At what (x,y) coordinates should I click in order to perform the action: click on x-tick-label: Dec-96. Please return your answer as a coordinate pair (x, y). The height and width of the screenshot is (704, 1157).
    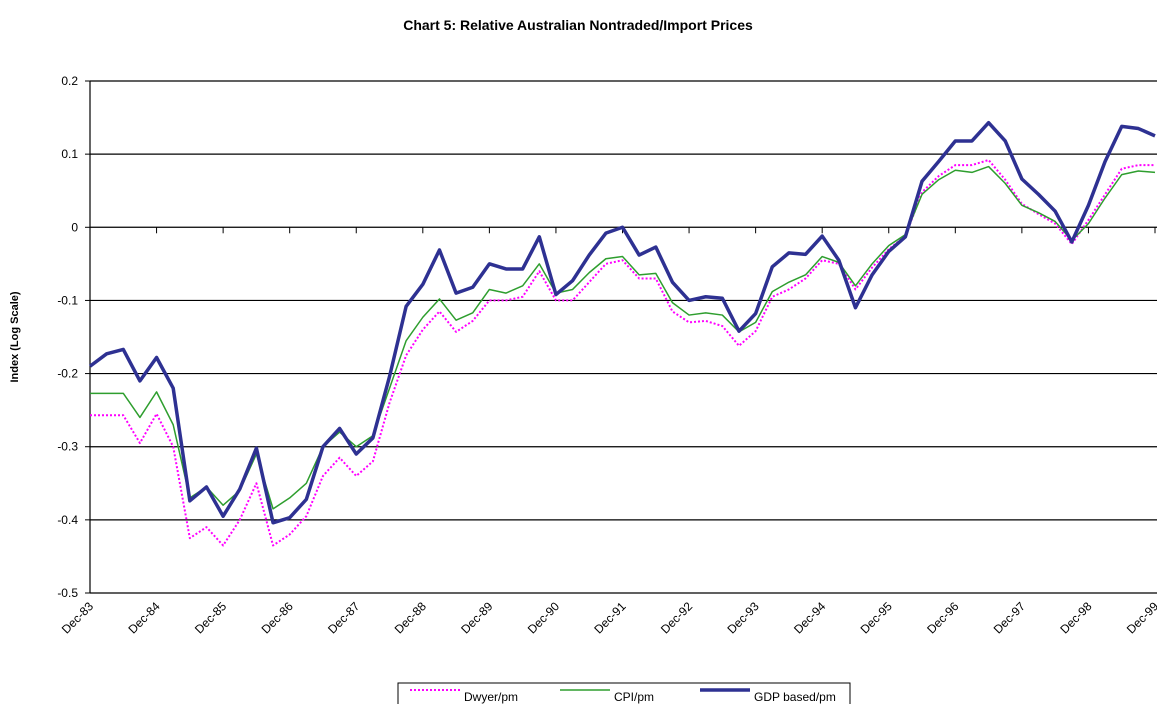
    Looking at the image, I should click on (942, 617).